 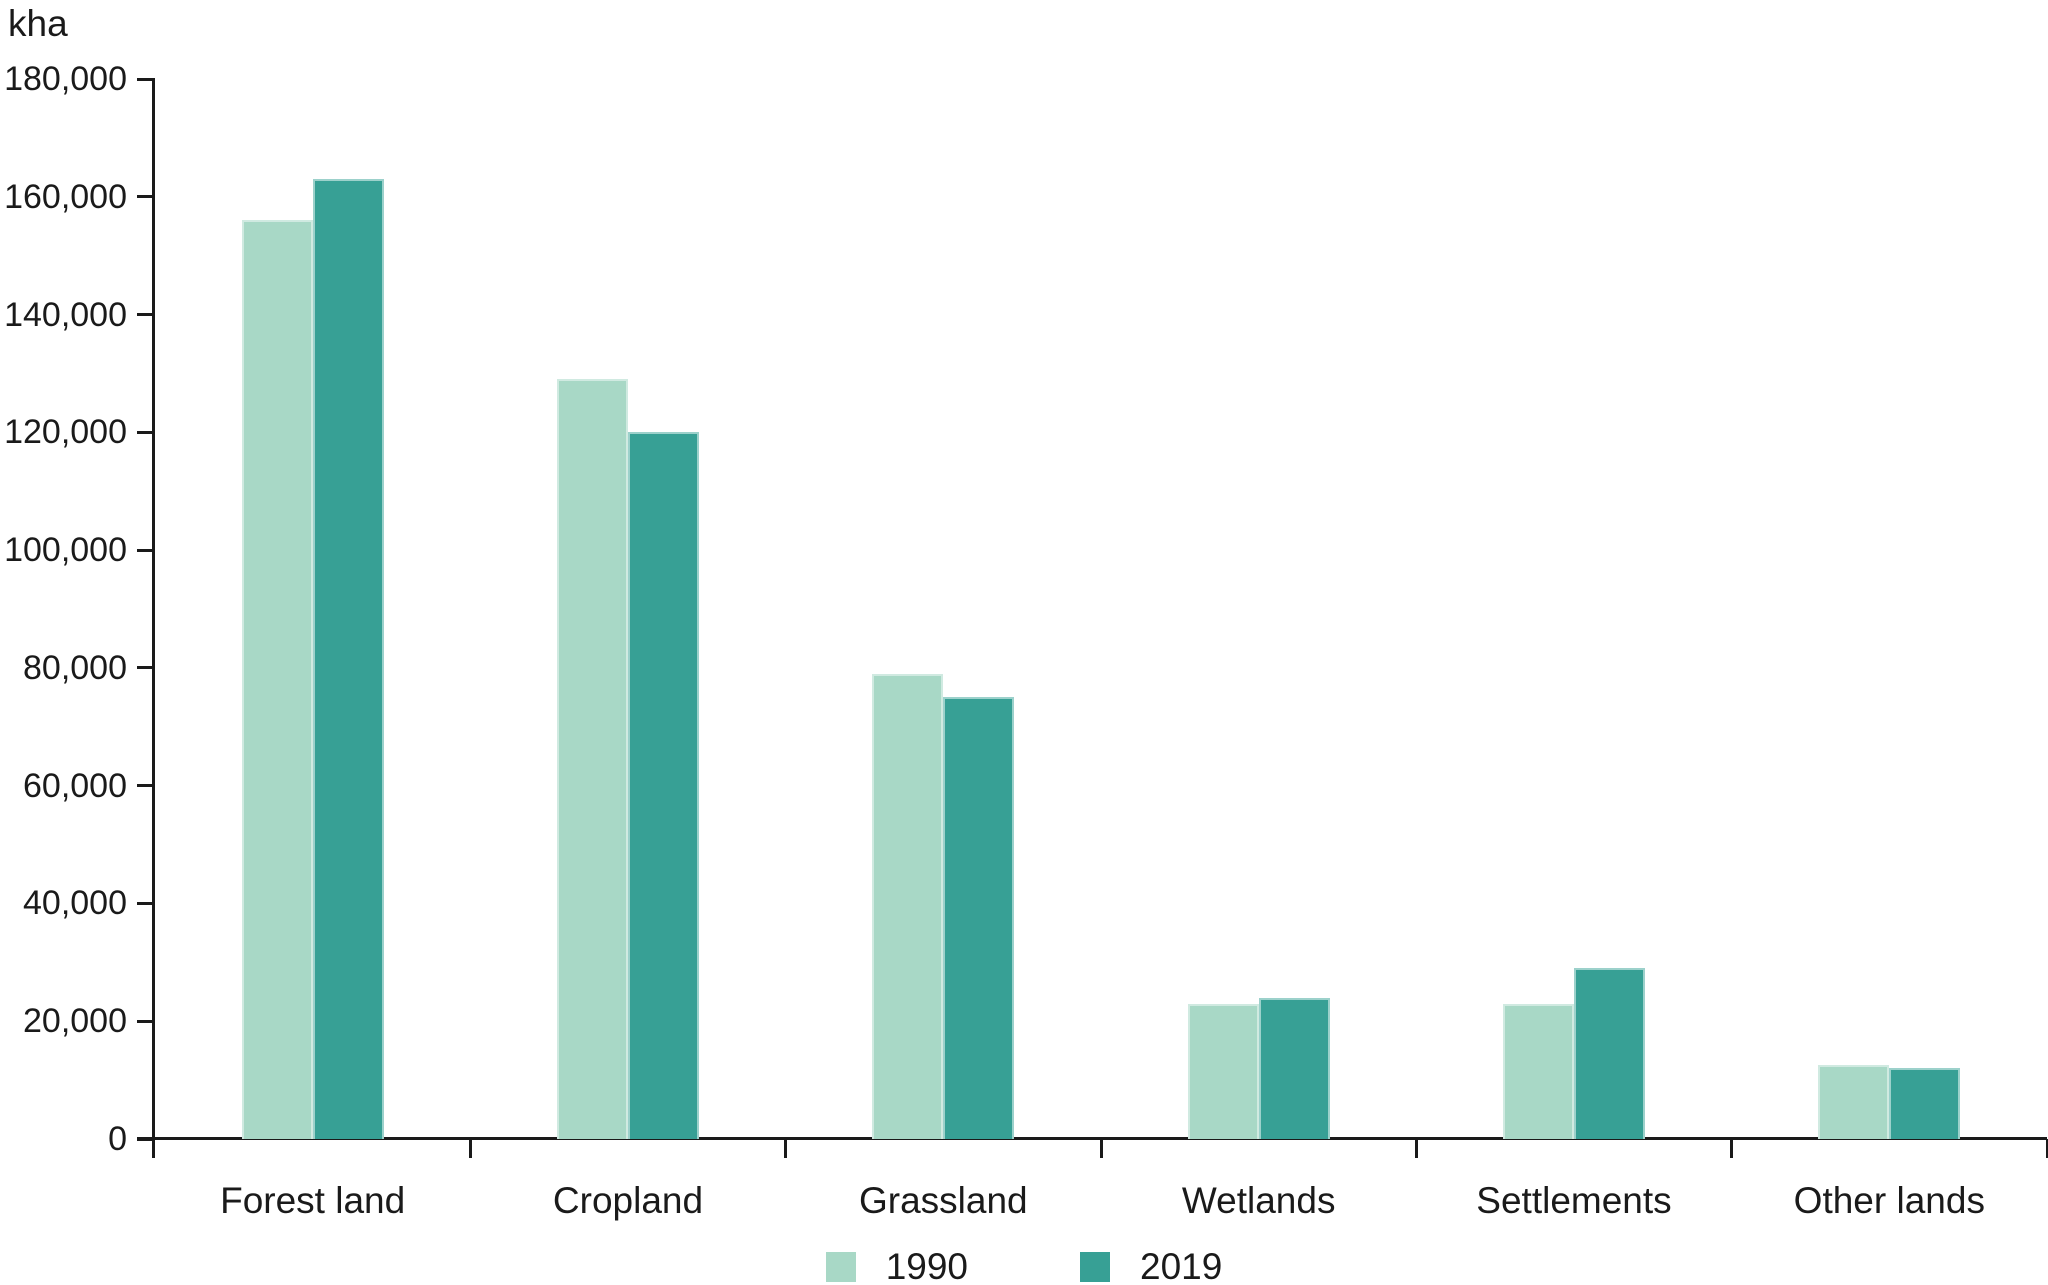 What do you see at coordinates (65, 550) in the screenshot?
I see `y-axis-tick-label: 100,000` at bounding box center [65, 550].